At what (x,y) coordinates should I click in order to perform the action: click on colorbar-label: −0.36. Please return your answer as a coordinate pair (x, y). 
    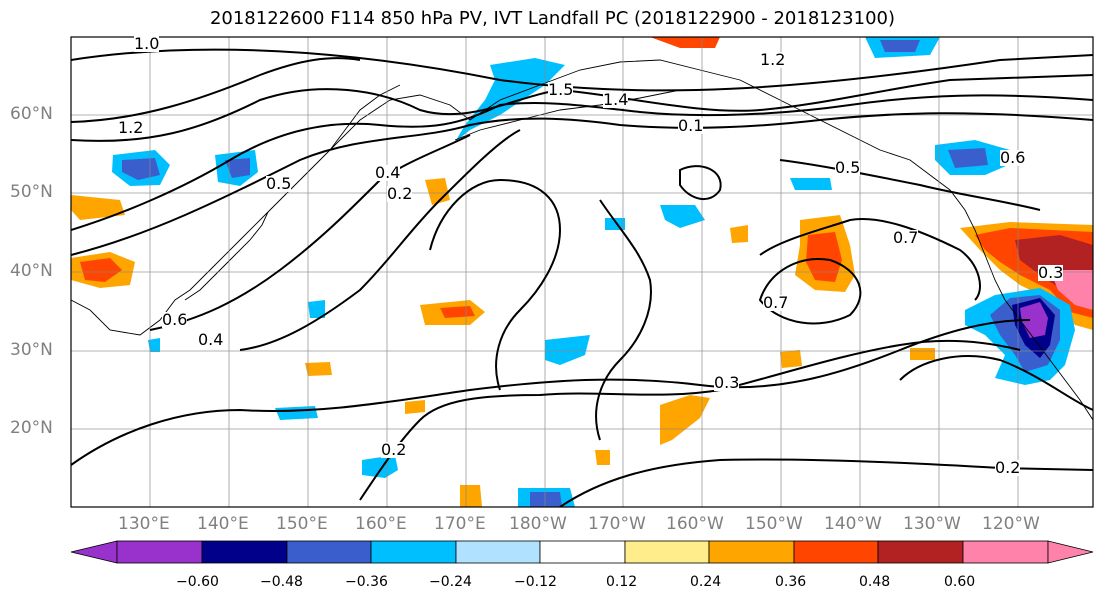
    Looking at the image, I should click on (366, 582).